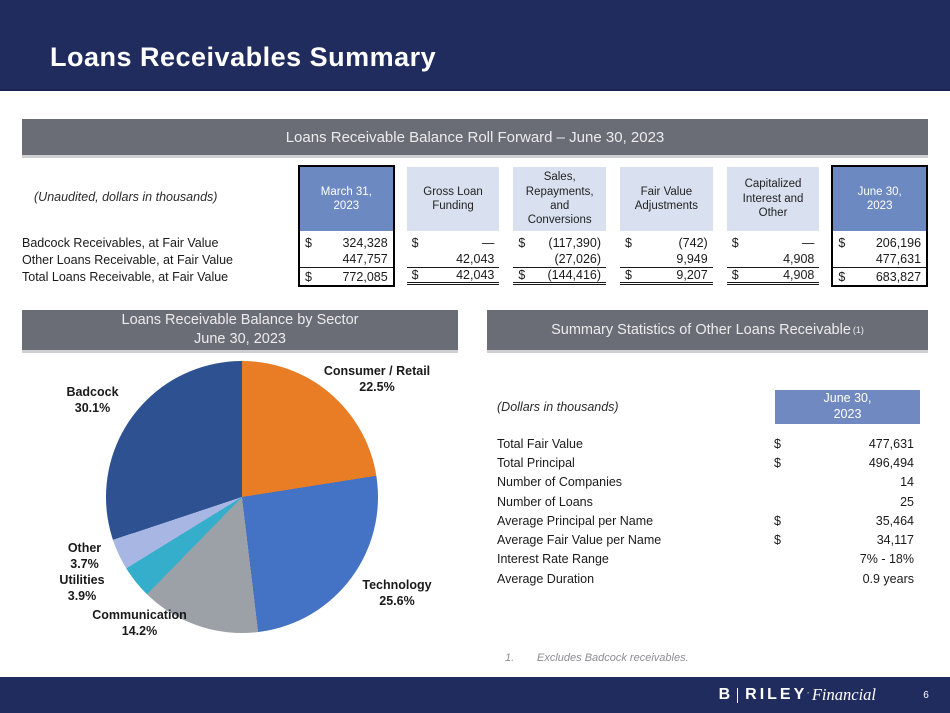  I want to click on footnote-number: 1., so click(510, 658).